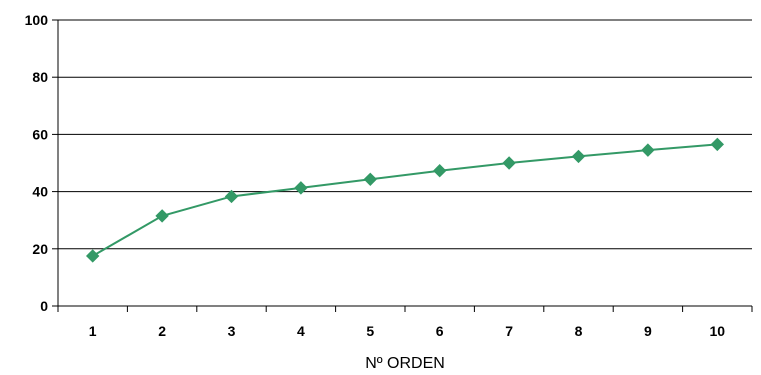 The height and width of the screenshot is (375, 761). I want to click on y-tick-label: 60, so click(40, 134).